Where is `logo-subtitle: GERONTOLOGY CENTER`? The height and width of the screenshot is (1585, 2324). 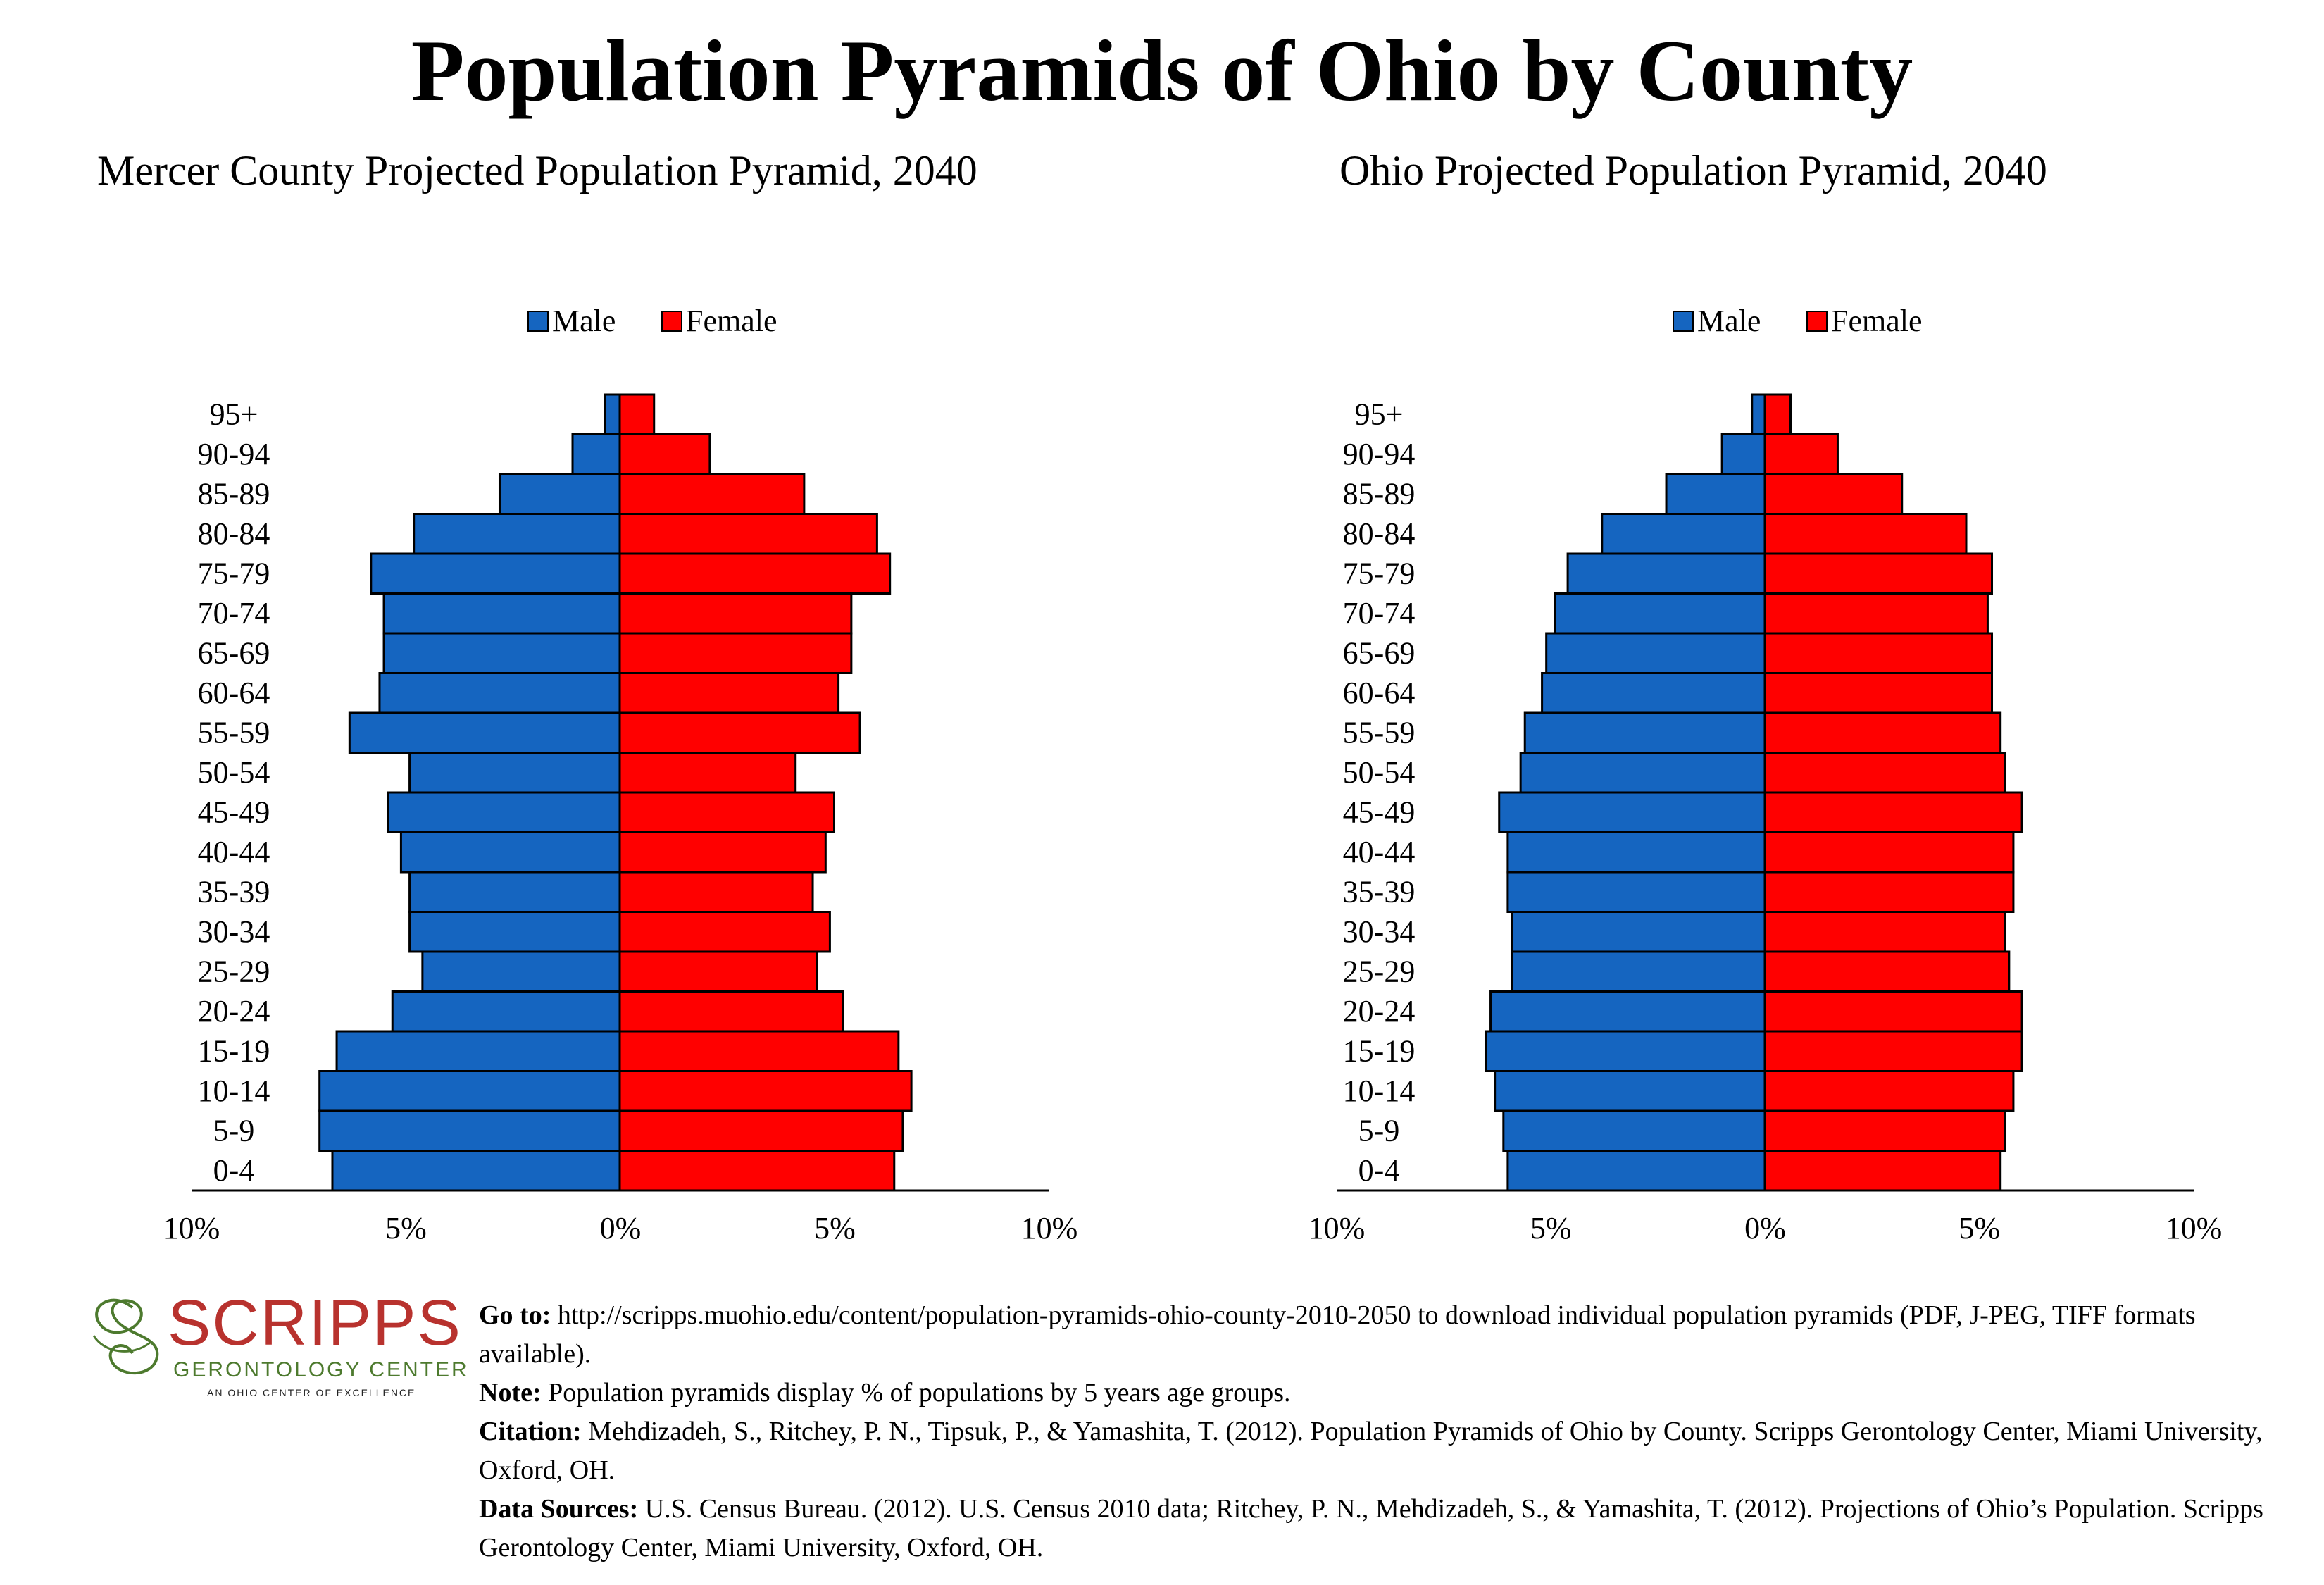 logo-subtitle: GERONTOLOGY CENTER is located at coordinates (321, 1369).